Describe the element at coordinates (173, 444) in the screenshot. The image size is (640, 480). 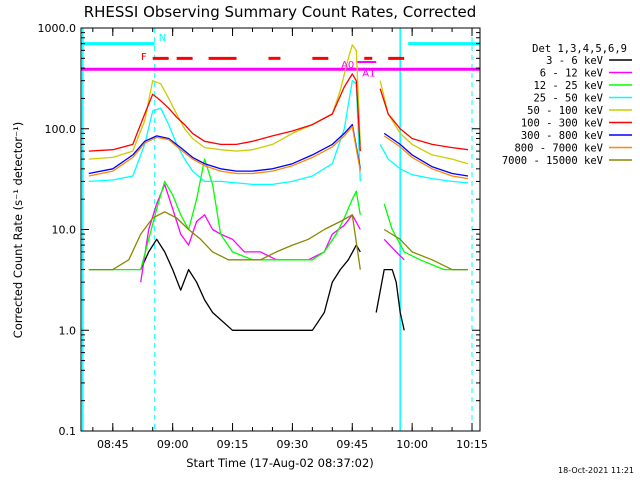
I see `x-tick-label: 09:00` at that location.